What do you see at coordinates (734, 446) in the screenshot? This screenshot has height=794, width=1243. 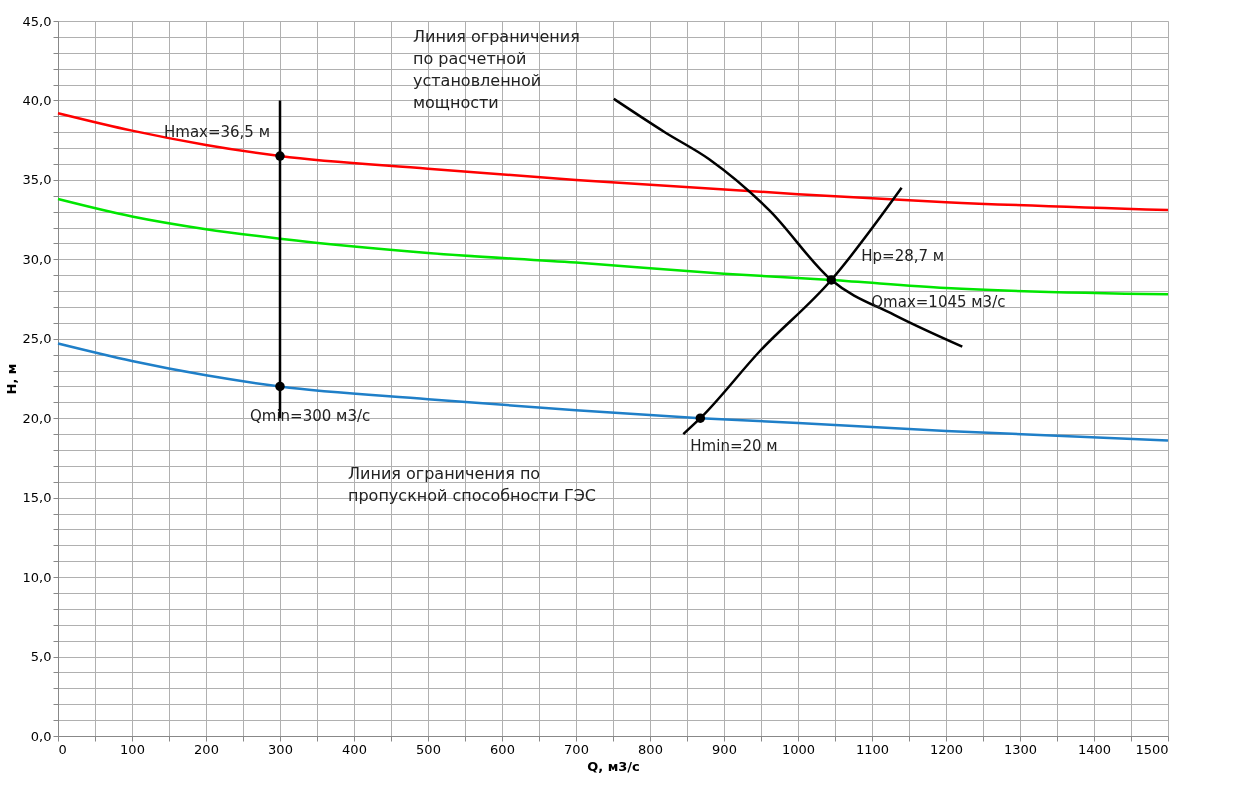 I see `annotation: Hmin=20 м` at bounding box center [734, 446].